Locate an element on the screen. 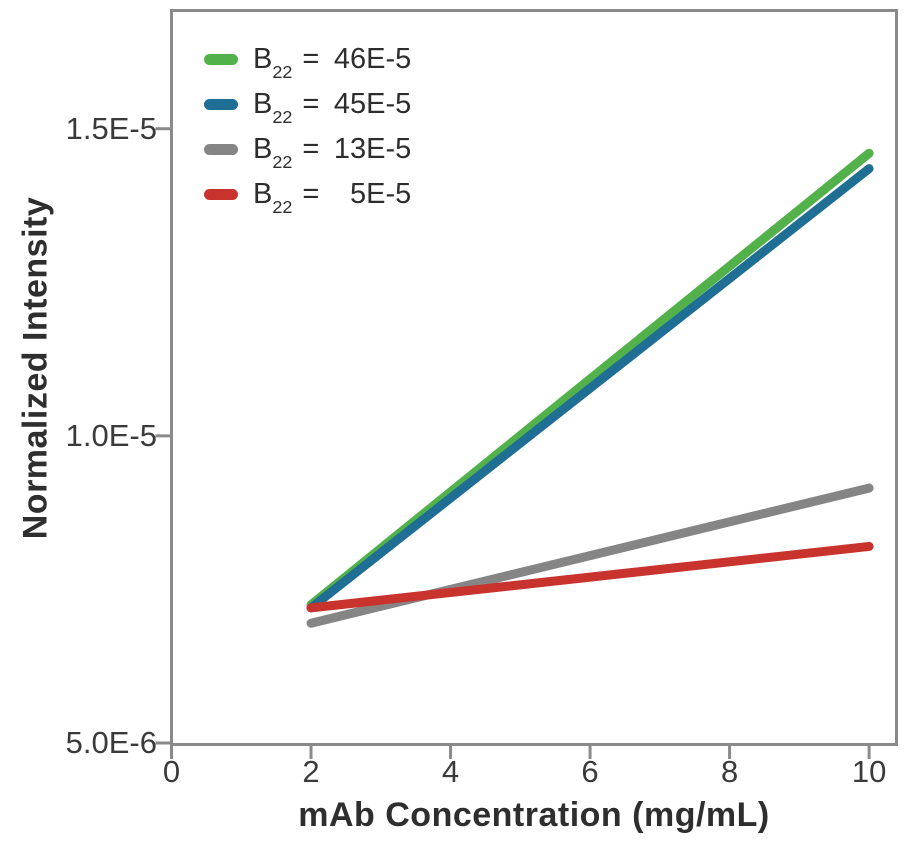 This screenshot has width=920, height=851. legend-item: B22 = 46E-5 is located at coordinates (307, 59).